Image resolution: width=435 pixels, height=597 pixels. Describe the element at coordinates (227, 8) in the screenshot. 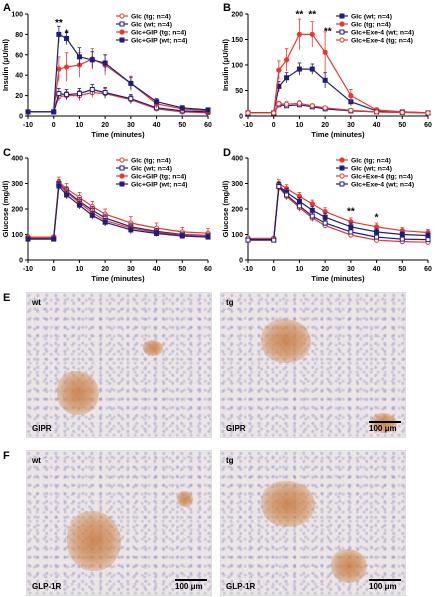

I see `panel-letter-b: B` at that location.